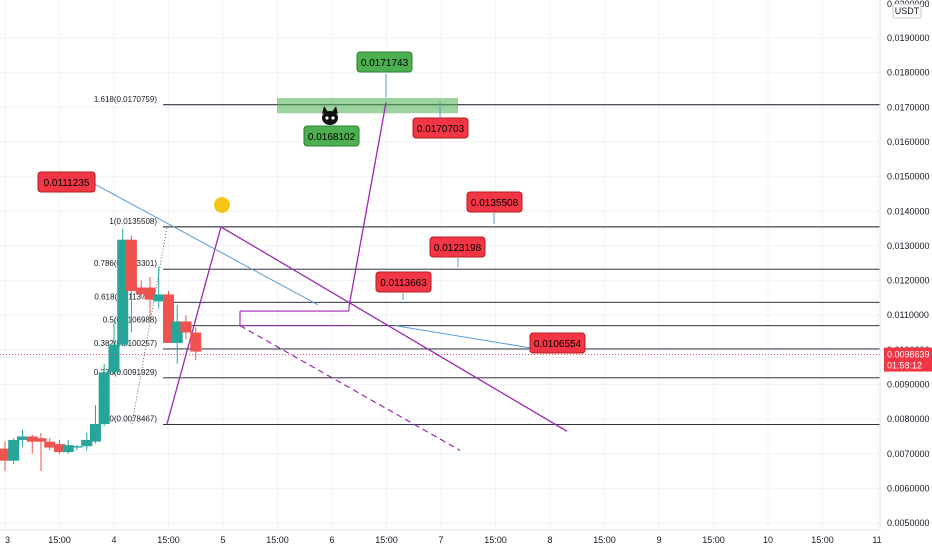  What do you see at coordinates (908, 107) in the screenshot?
I see `price-tick-label: 0.0170000` at bounding box center [908, 107].